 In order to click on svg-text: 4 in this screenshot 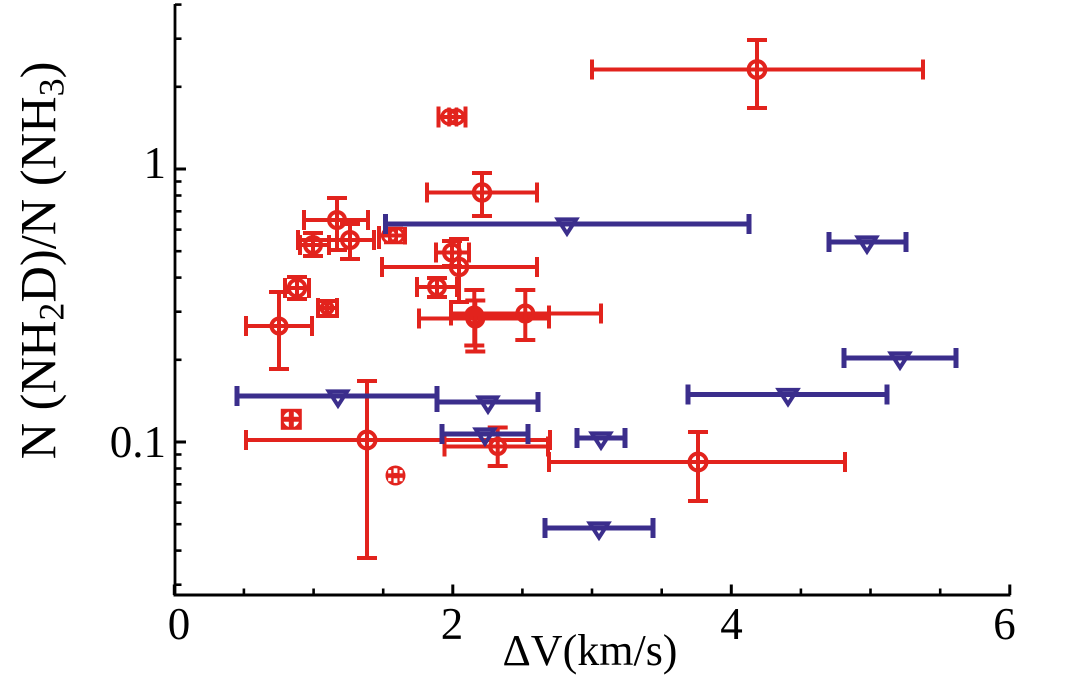, I will do `click(731, 624)`.